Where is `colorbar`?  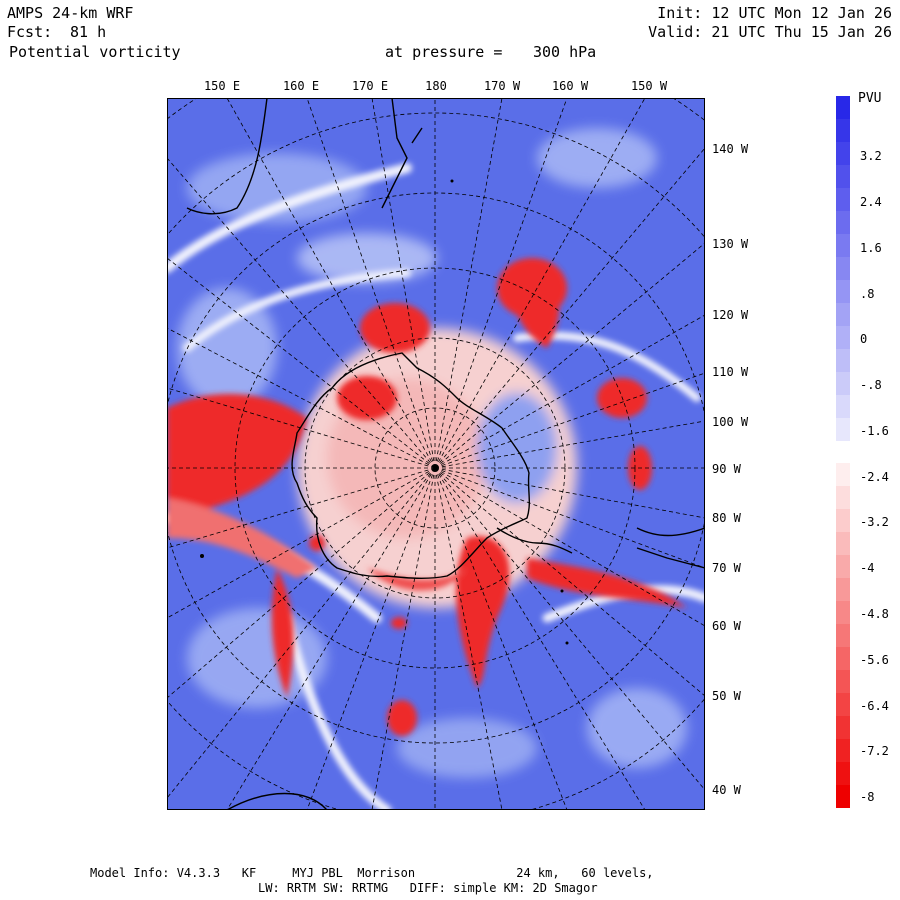 colorbar is located at coordinates (843, 452).